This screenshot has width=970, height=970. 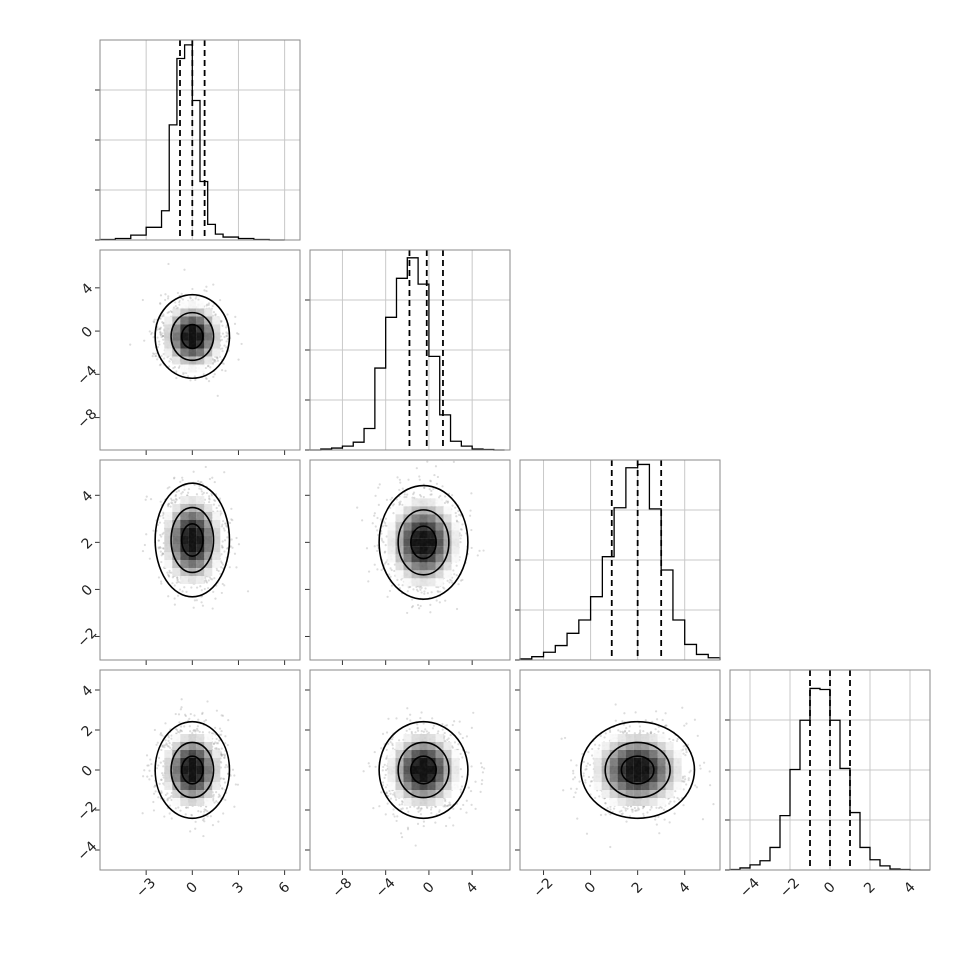 I want to click on contour-line, so click(x=423, y=542).